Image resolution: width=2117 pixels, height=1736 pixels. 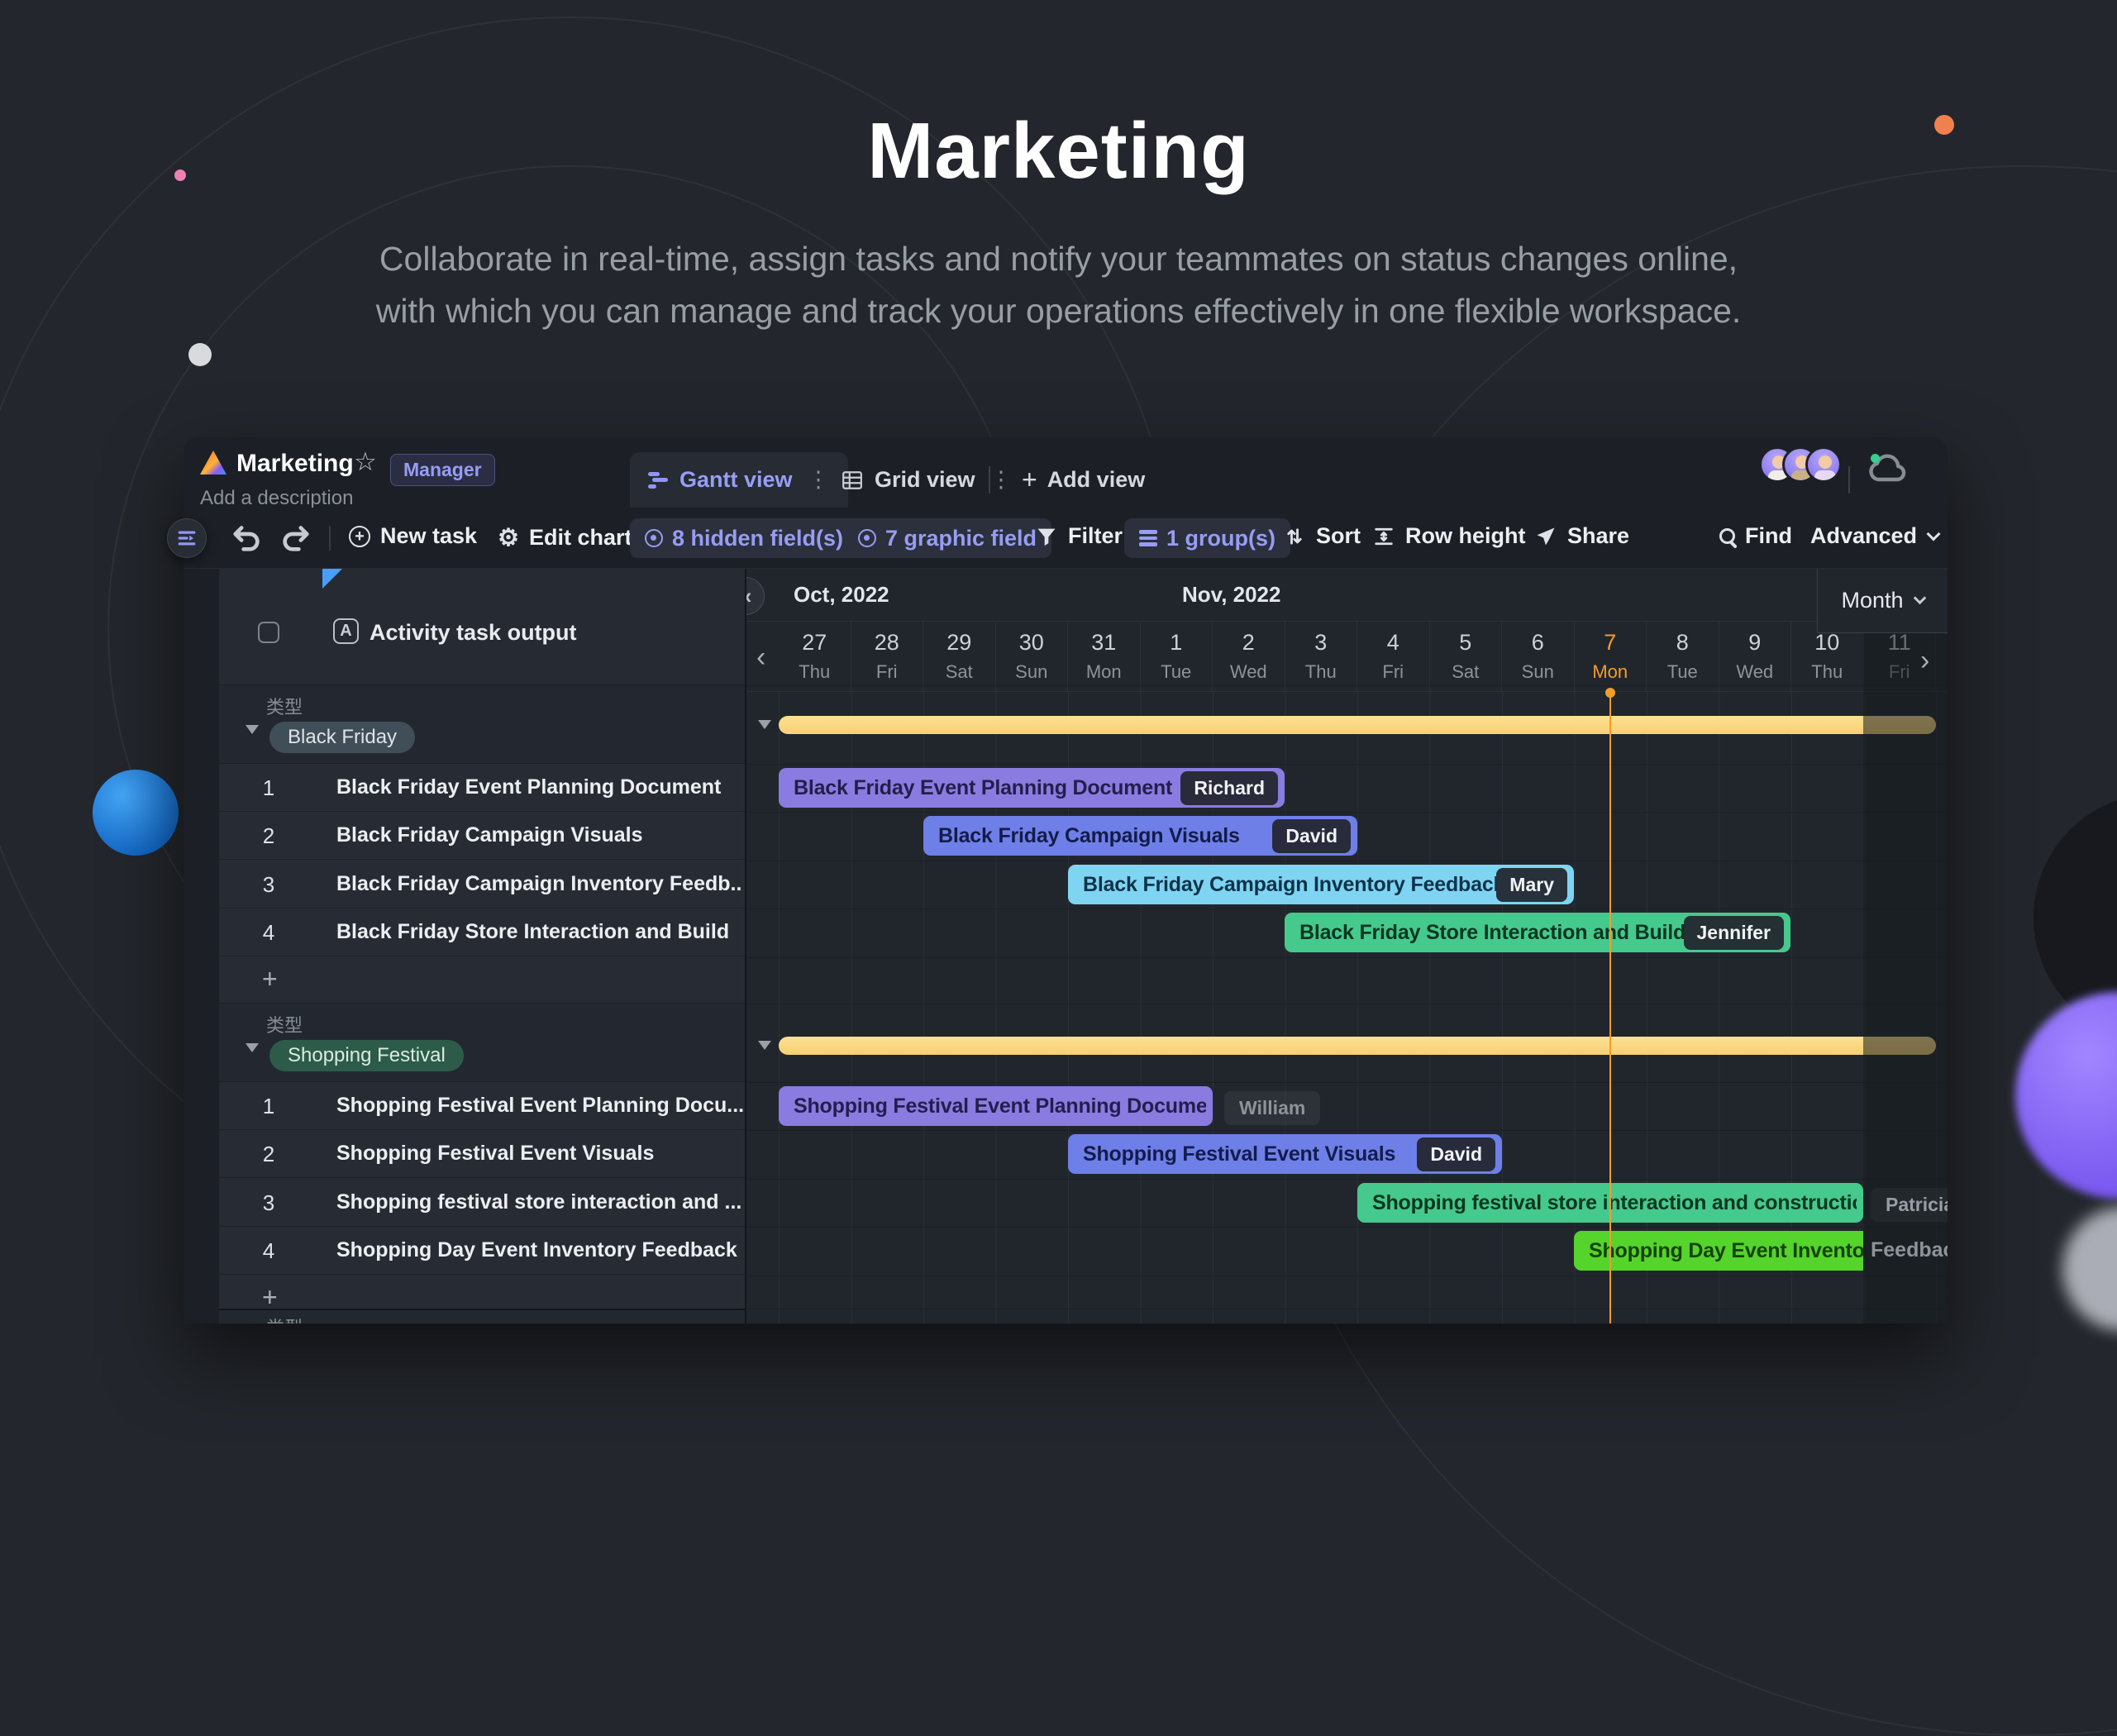 I want to click on task-title: Black Friday Event Planning Document, so click(x=529, y=787).